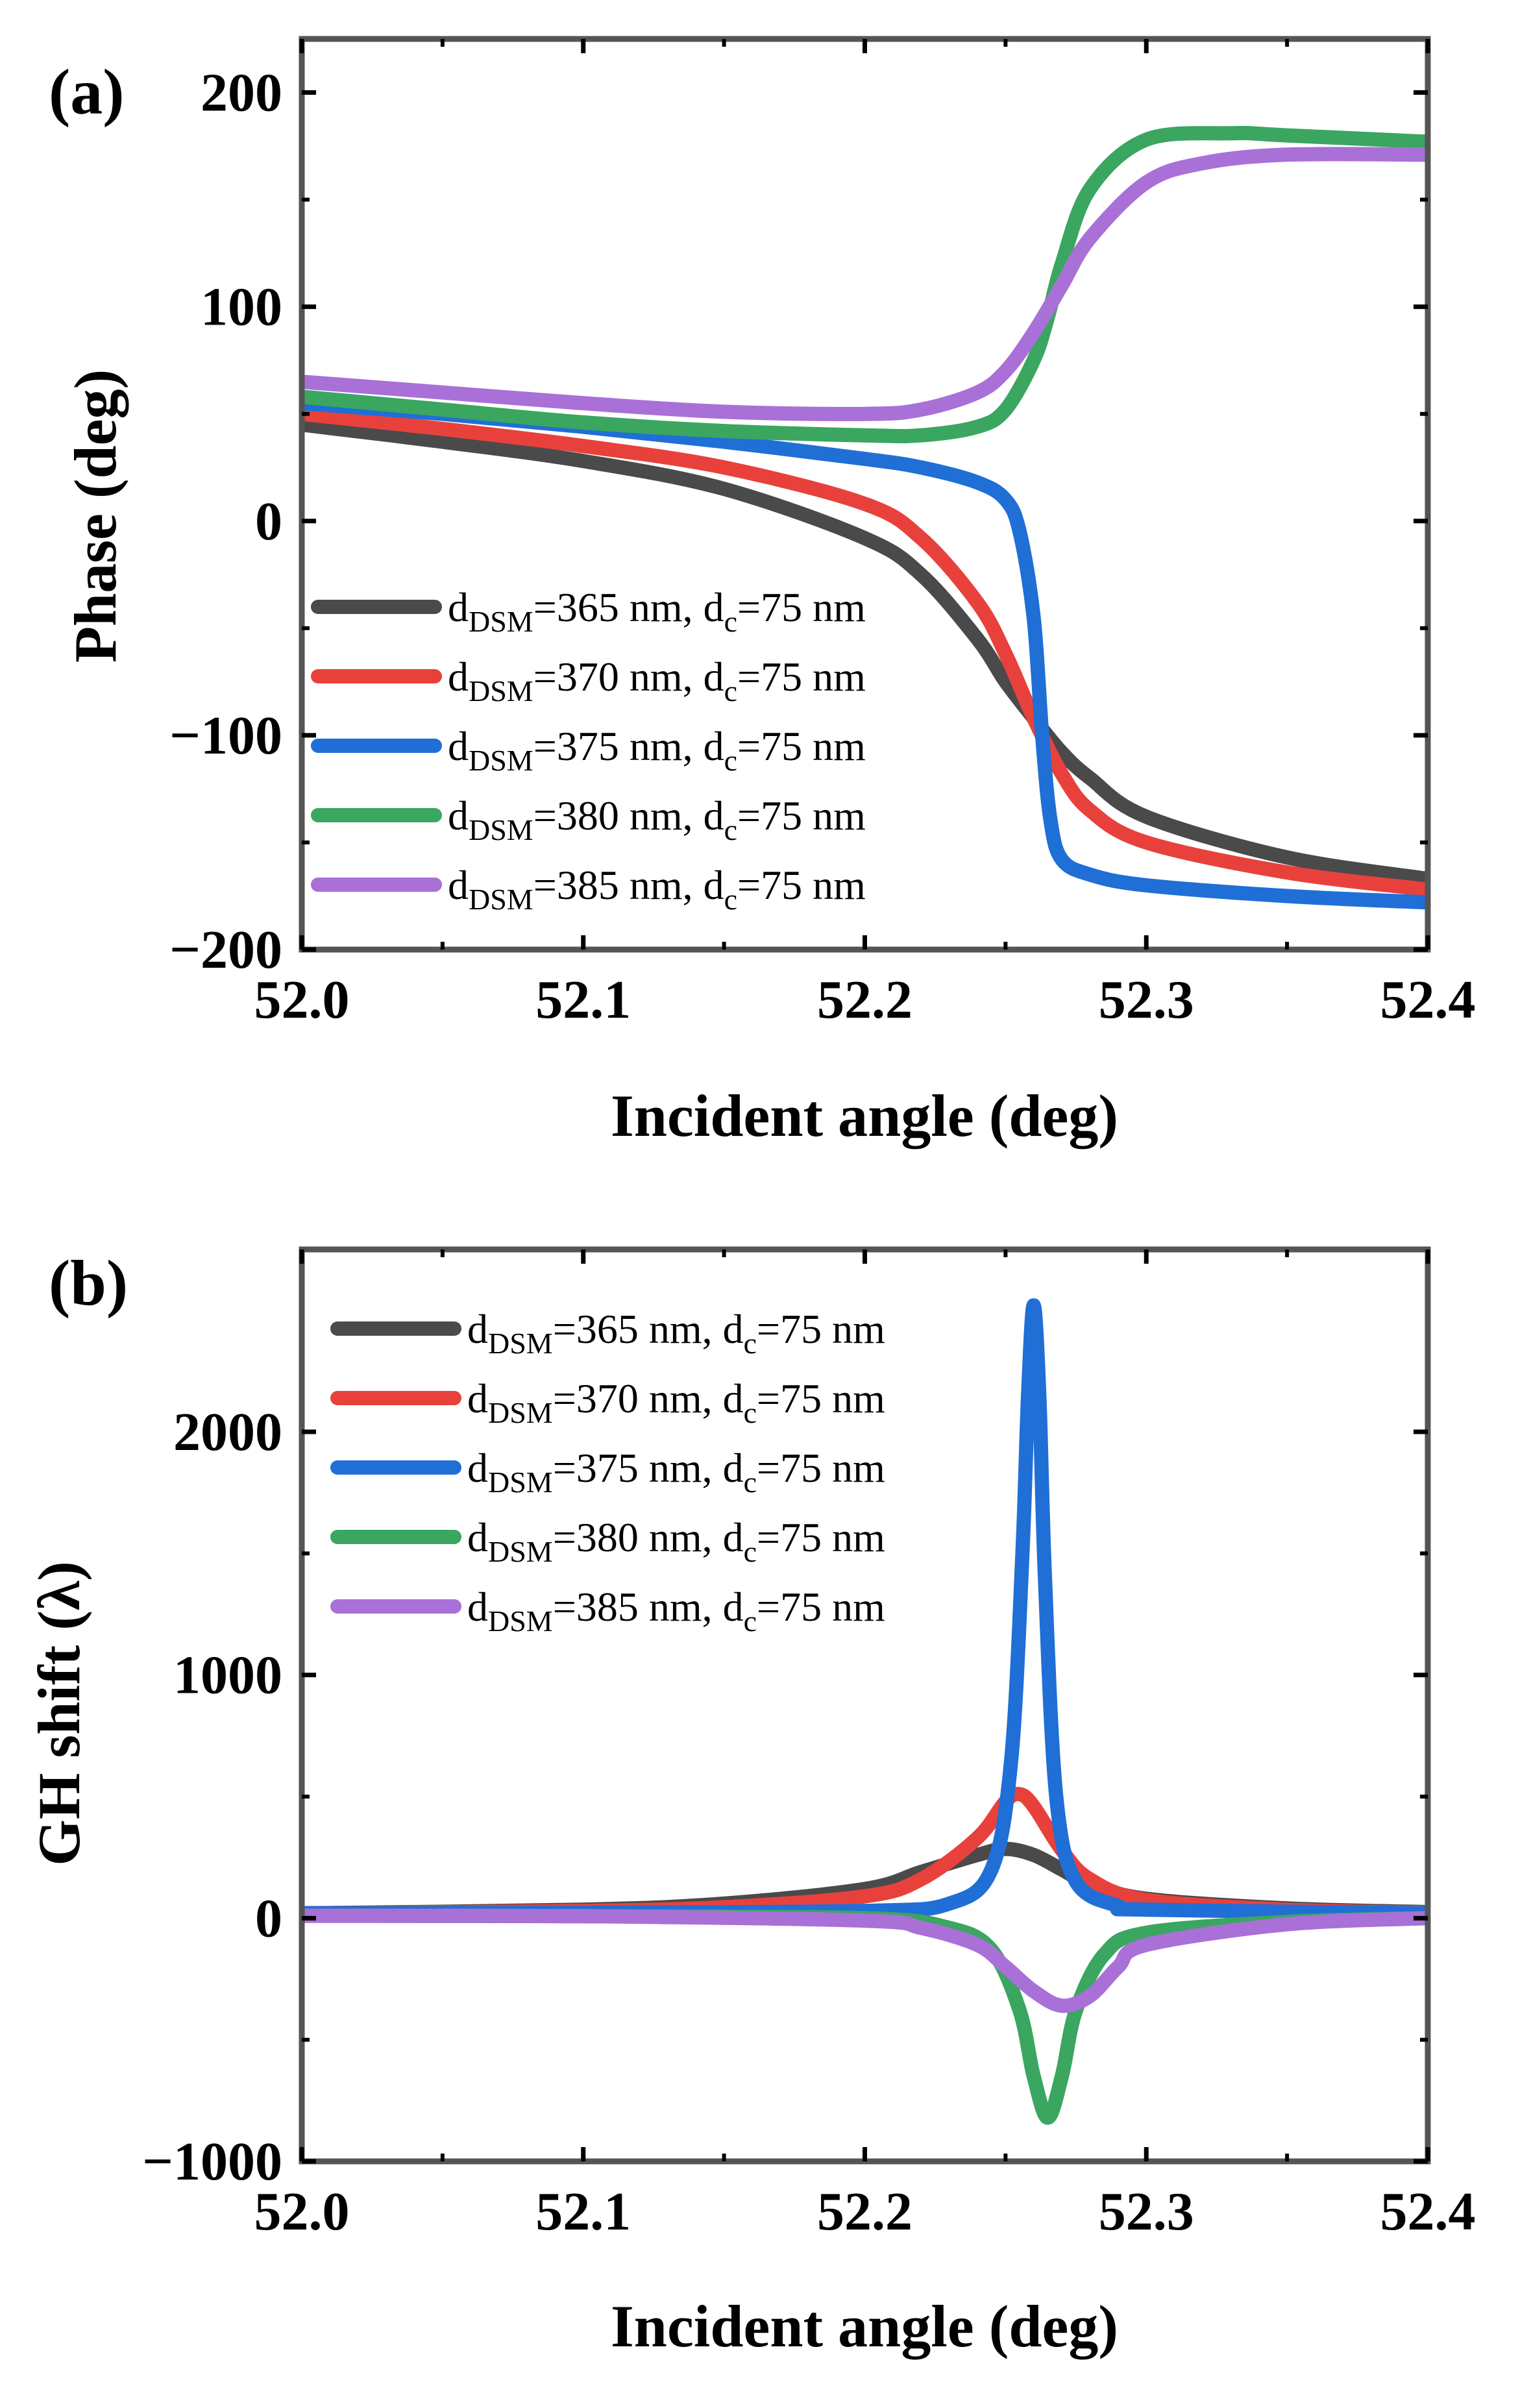 Image resolution: width=1518 pixels, height=2408 pixels. What do you see at coordinates (583, 1000) in the screenshot?
I see `panel-a-x-tick-label: 52.1` at bounding box center [583, 1000].